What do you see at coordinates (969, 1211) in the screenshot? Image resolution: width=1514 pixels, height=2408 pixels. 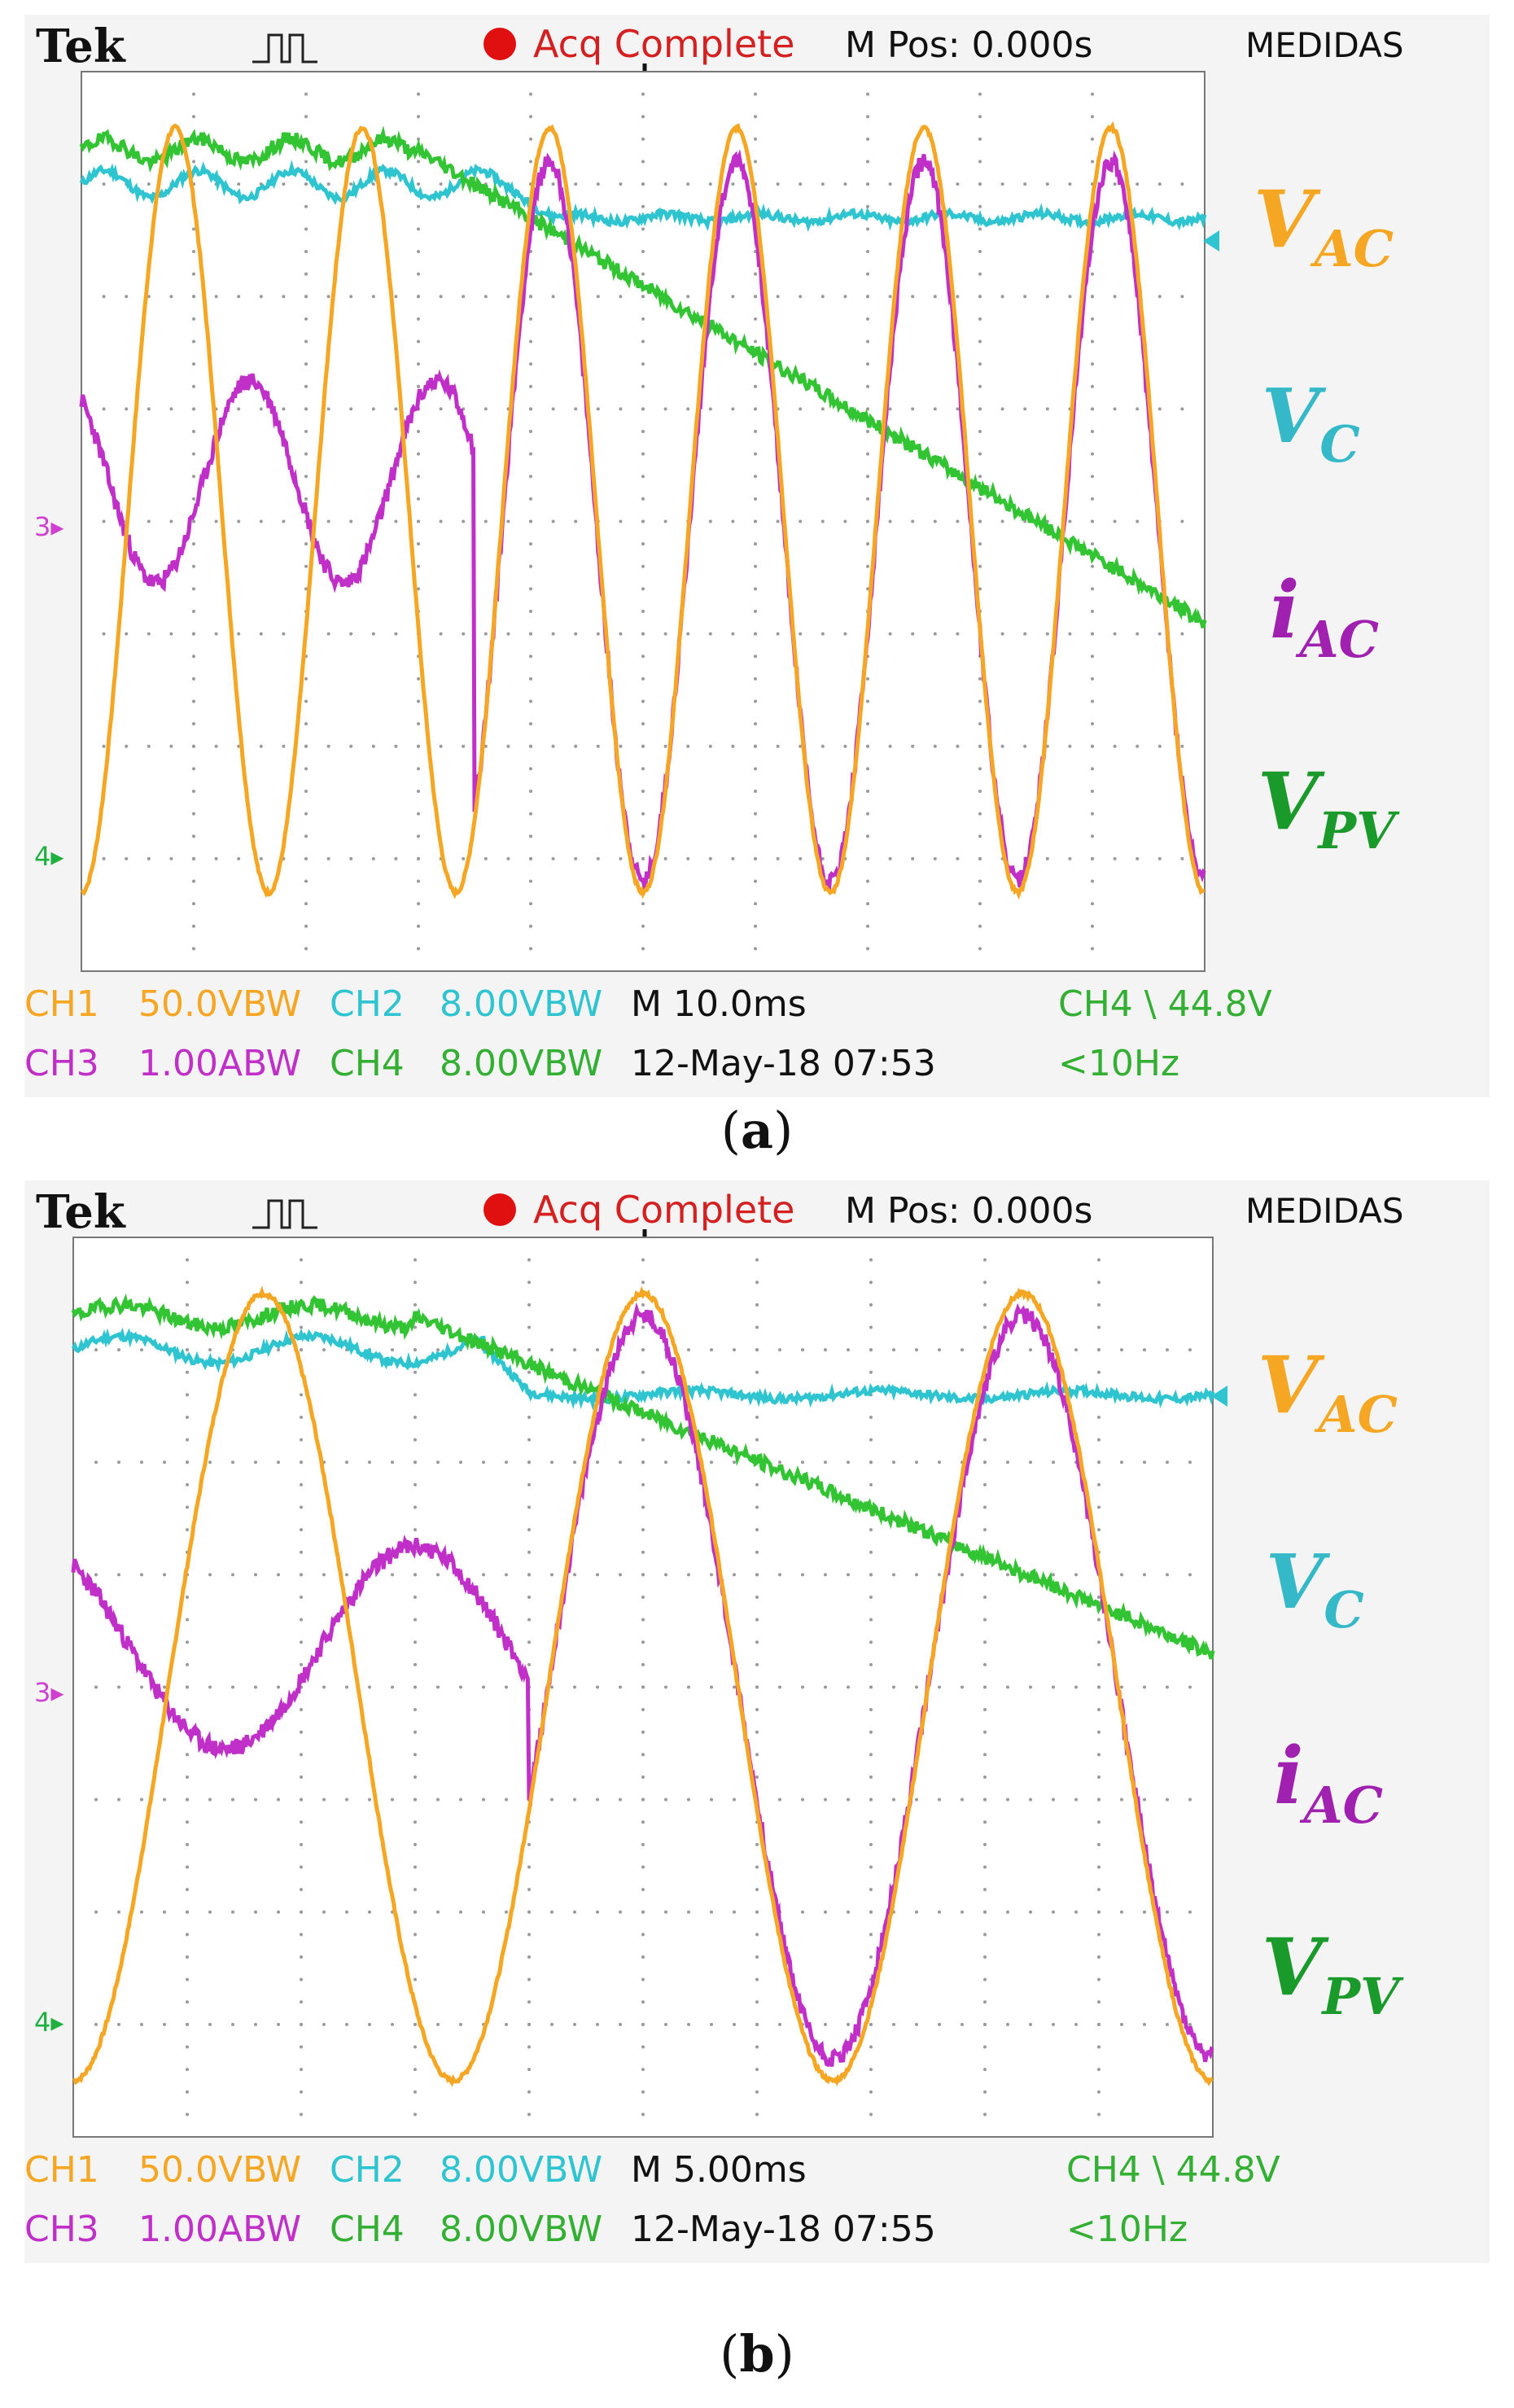 I see `position-readout: M Pos: 0.000s` at bounding box center [969, 1211].